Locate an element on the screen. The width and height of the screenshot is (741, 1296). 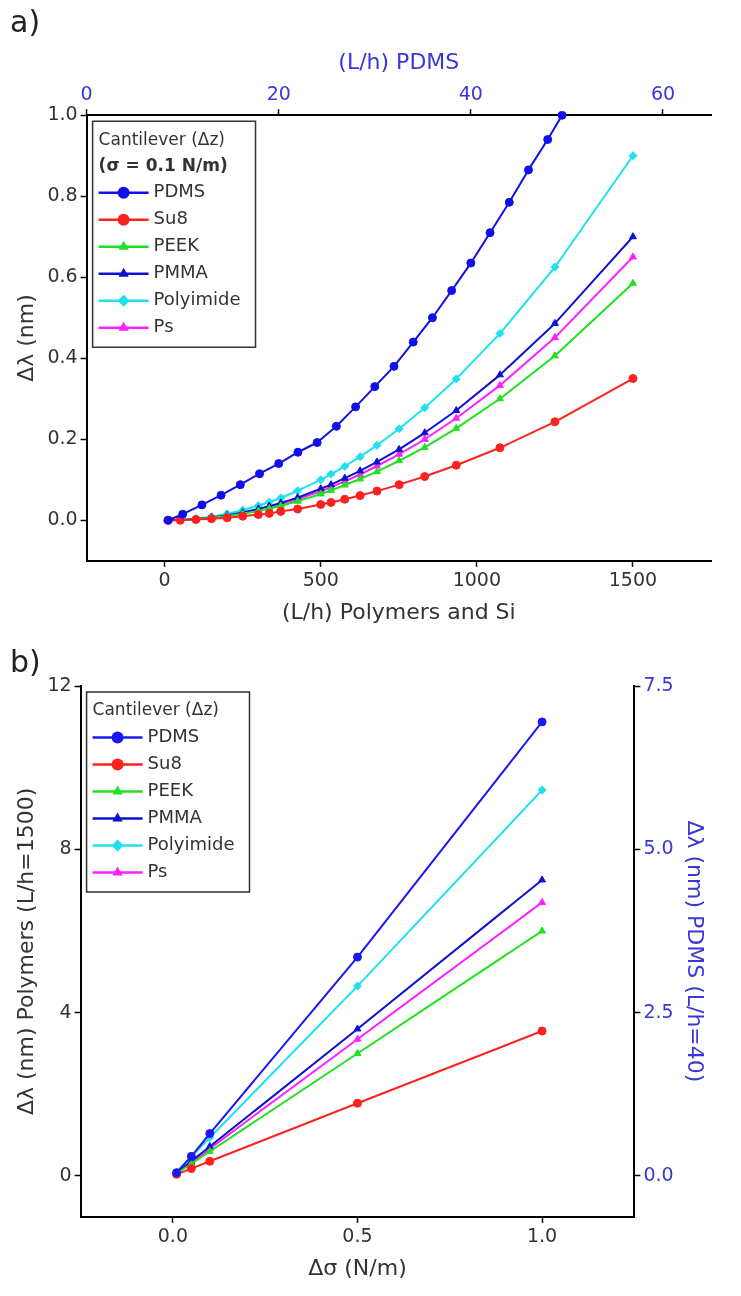
x-tick-label: 1000 is located at coordinates (477, 579).